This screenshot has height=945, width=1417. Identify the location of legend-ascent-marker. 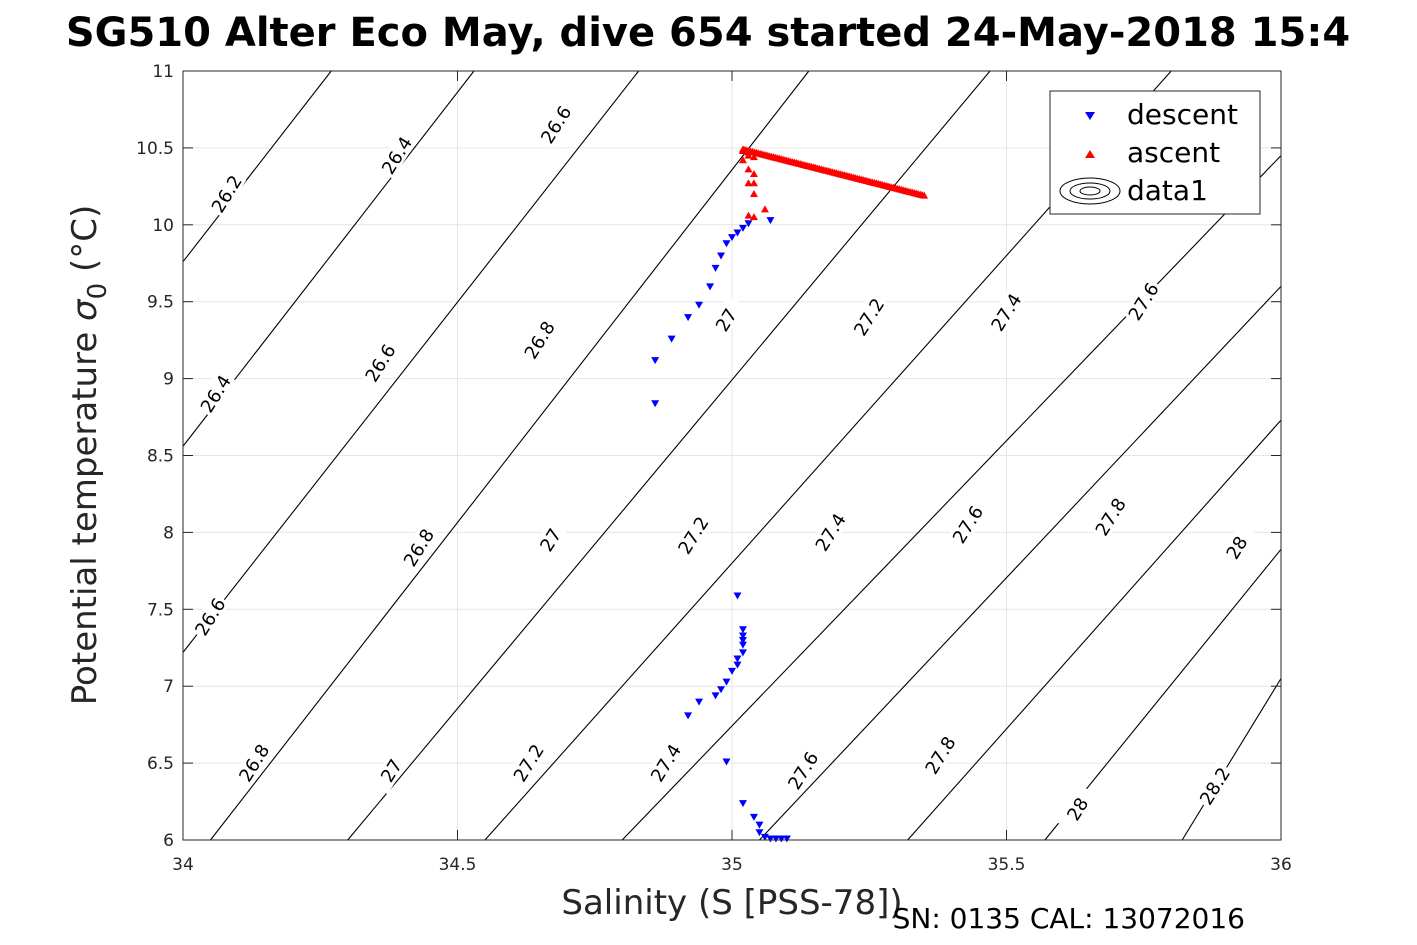
(1090, 154).